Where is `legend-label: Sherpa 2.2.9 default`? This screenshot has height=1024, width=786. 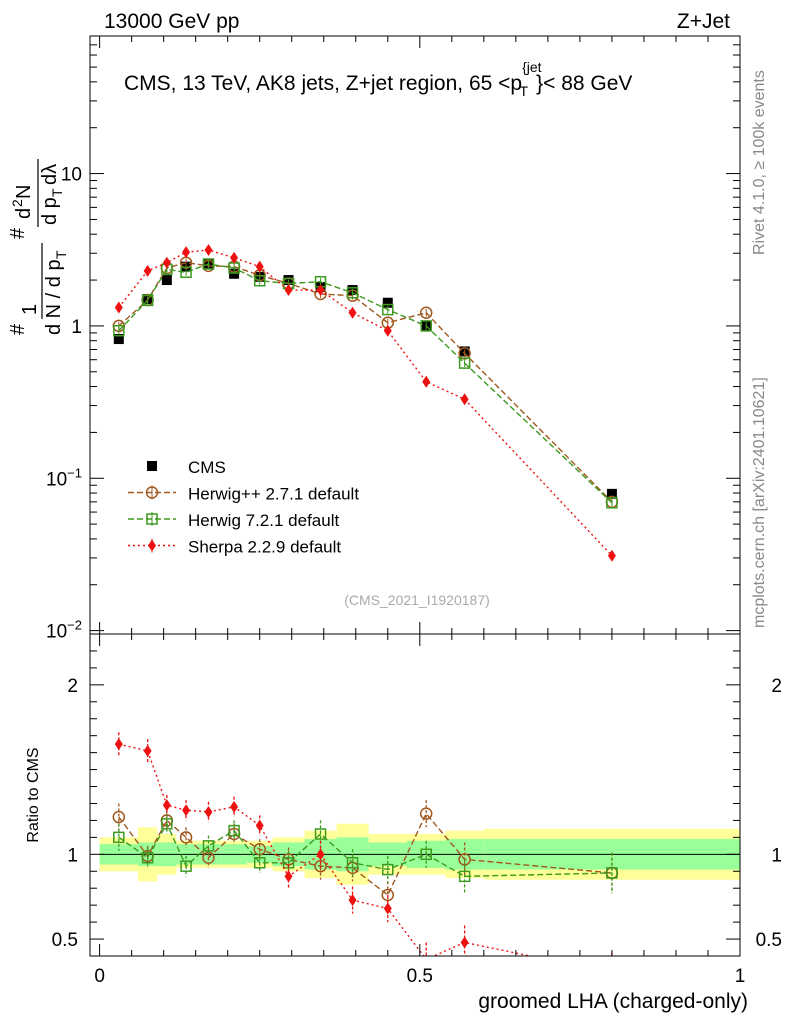
legend-label: Sherpa 2.2.9 default is located at coordinates (264, 547).